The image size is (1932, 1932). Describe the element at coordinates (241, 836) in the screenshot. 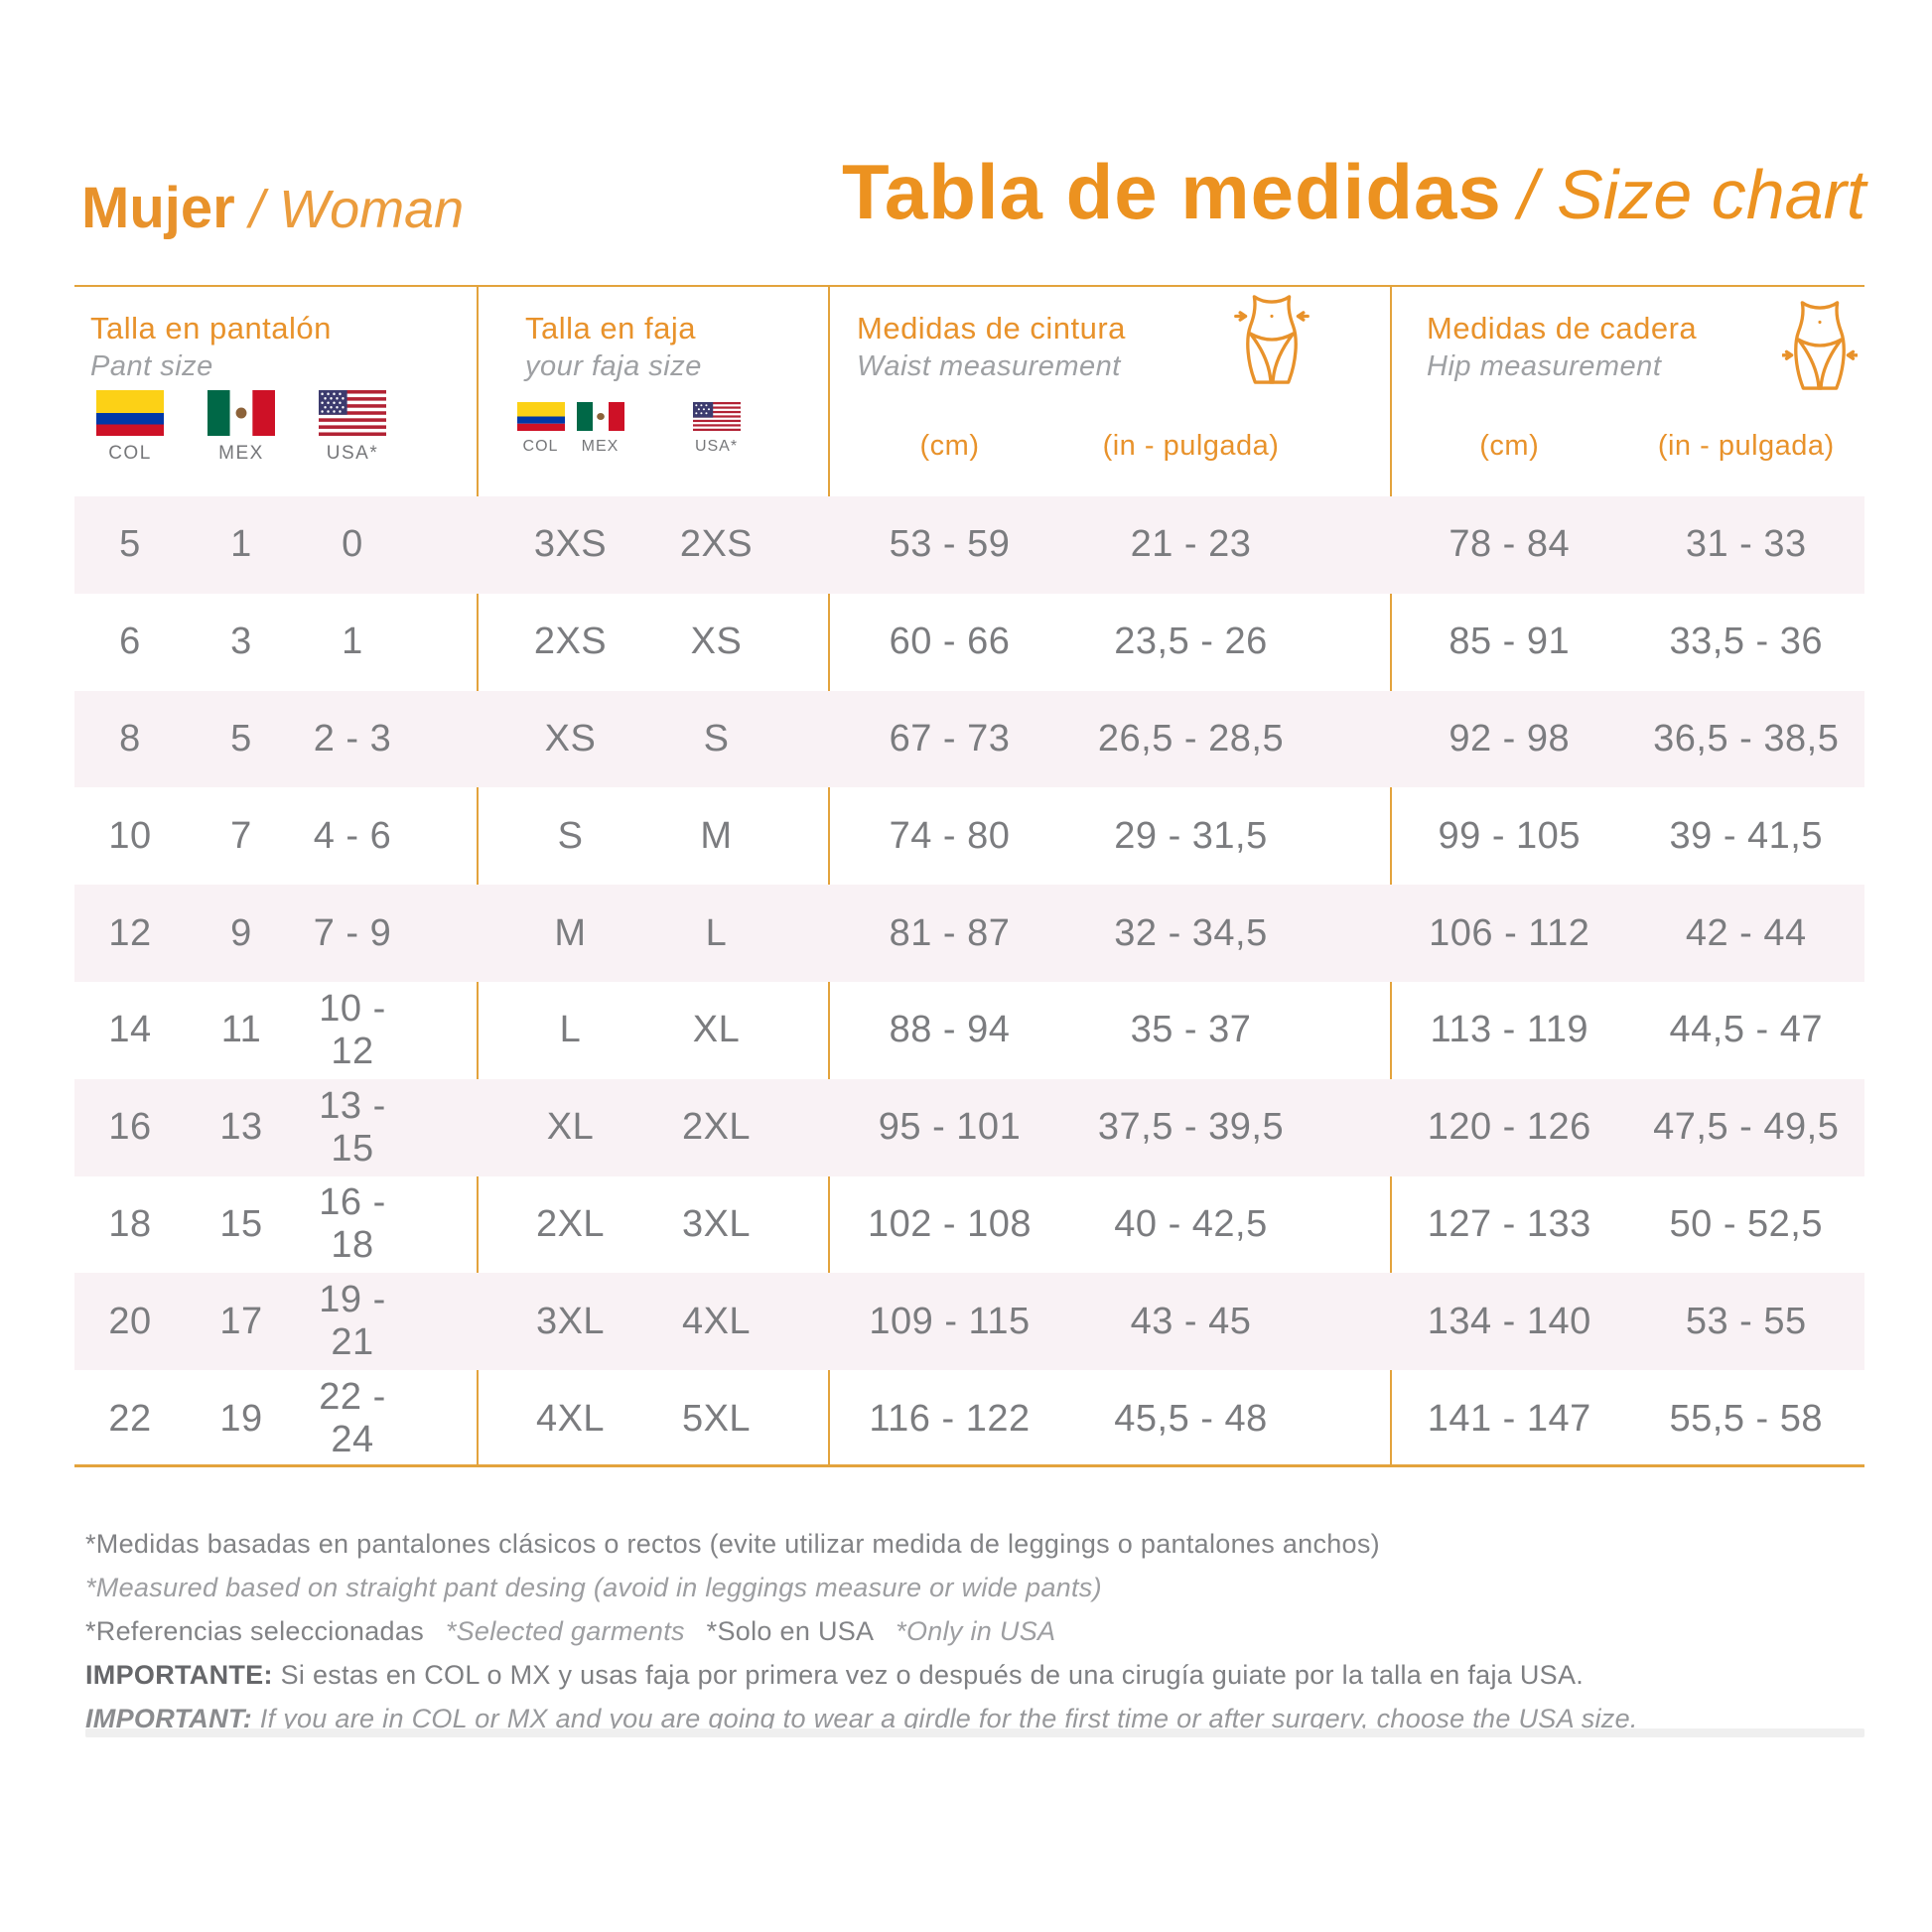

I see `pant-mex-value: 7` at that location.